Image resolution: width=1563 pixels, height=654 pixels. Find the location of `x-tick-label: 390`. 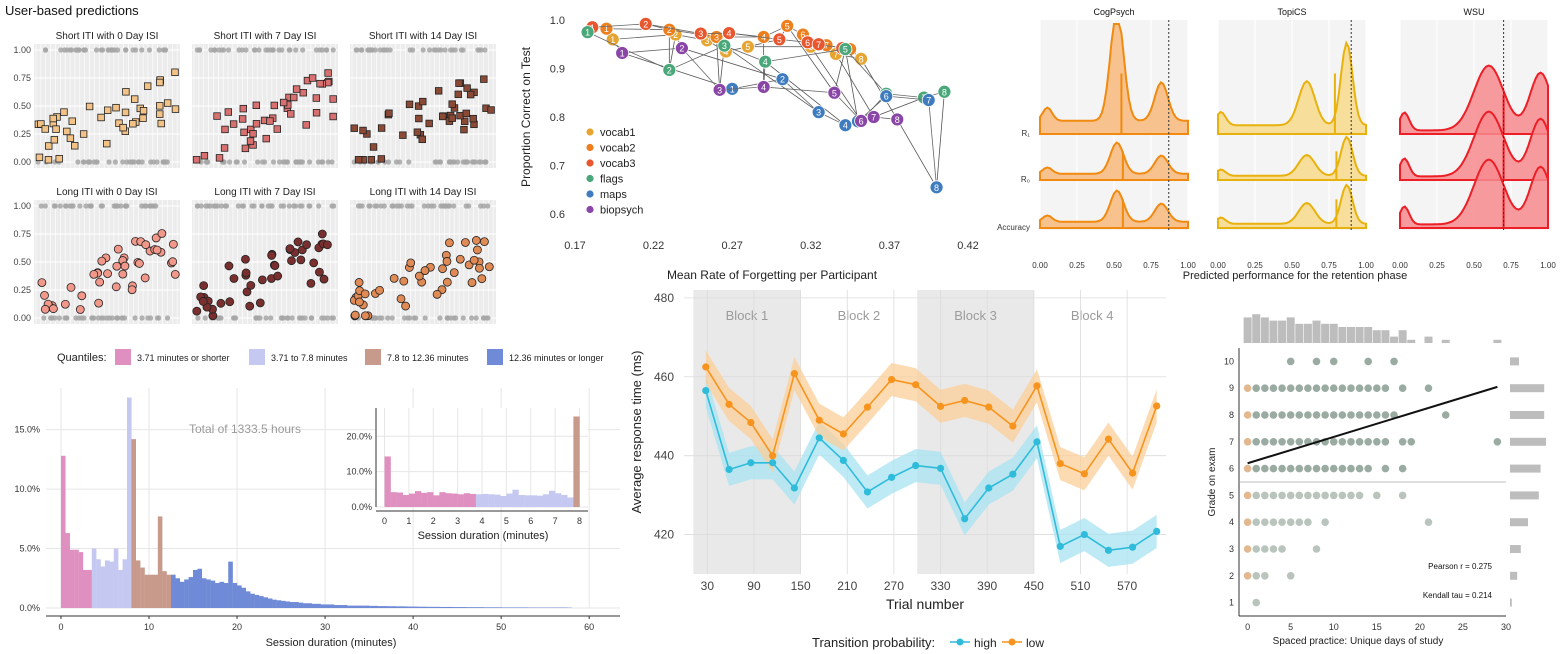

x-tick-label: 390 is located at coordinates (987, 586).